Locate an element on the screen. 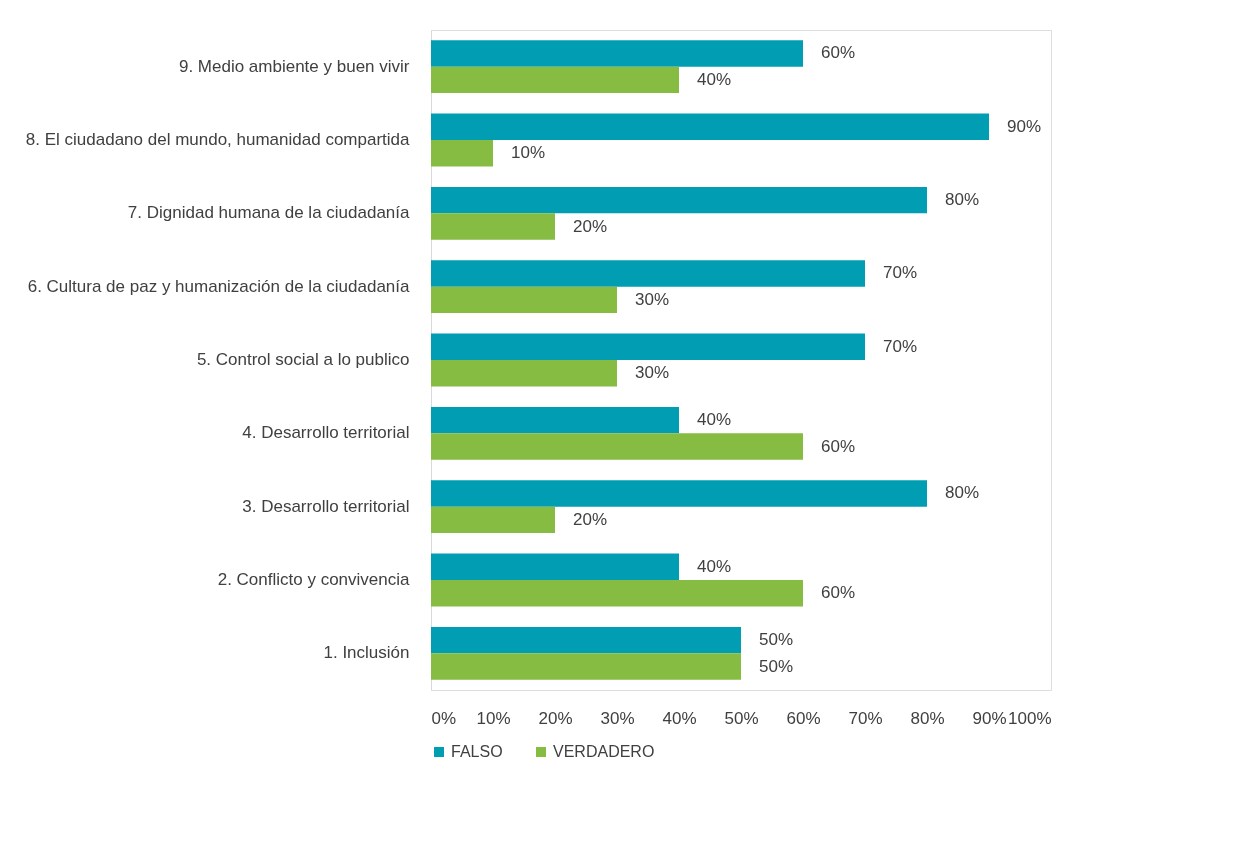  y-tick-label: 7. Dignidad humana de la ciudadanía is located at coordinates (269, 213).